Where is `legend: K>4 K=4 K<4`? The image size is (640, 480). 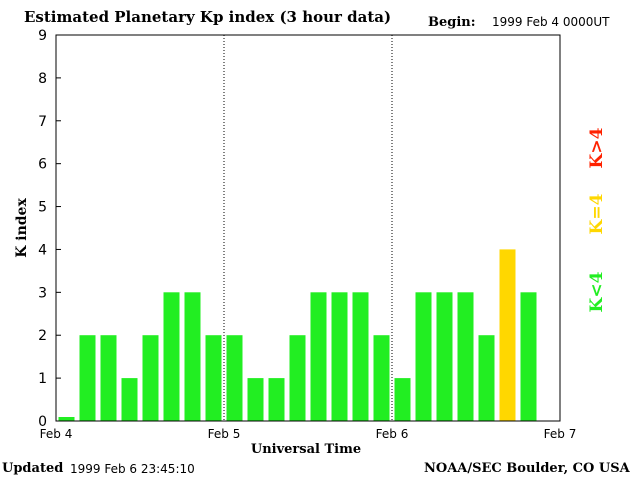
legend: K>4 K=4 K<4 is located at coordinates (597, 219).